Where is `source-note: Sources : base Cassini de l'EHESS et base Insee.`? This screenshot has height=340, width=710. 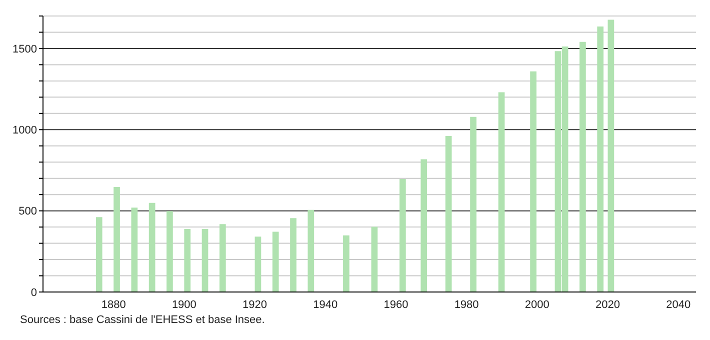
source-note: Sources : base Cassini de l'EHESS et base Insee. is located at coordinates (143, 320).